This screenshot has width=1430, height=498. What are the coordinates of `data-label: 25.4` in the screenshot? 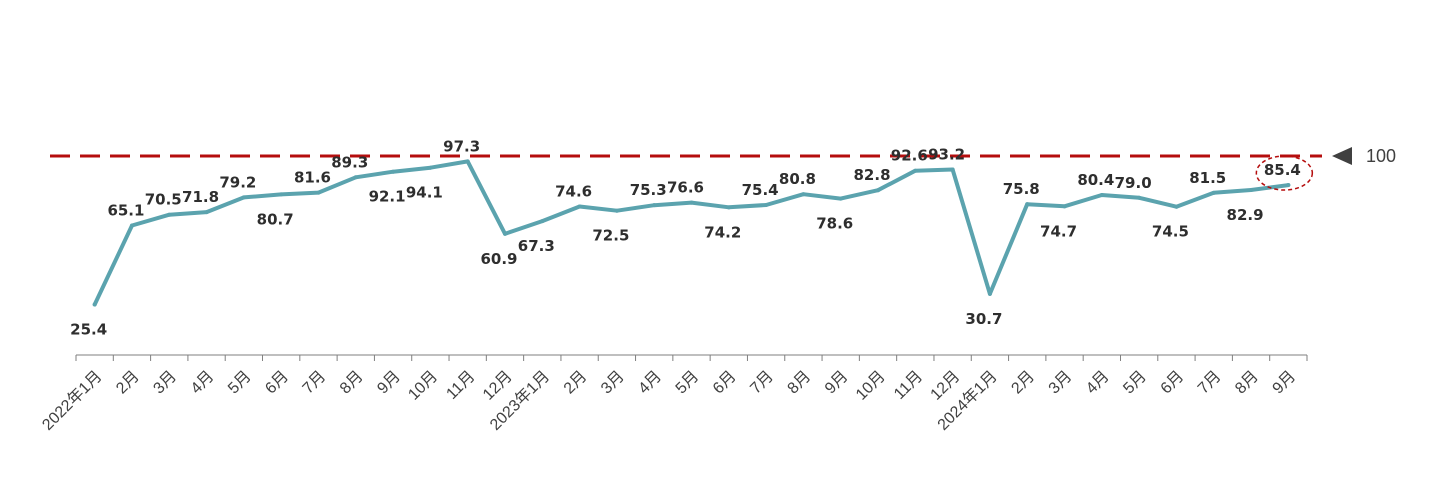 It's located at (88, 329).